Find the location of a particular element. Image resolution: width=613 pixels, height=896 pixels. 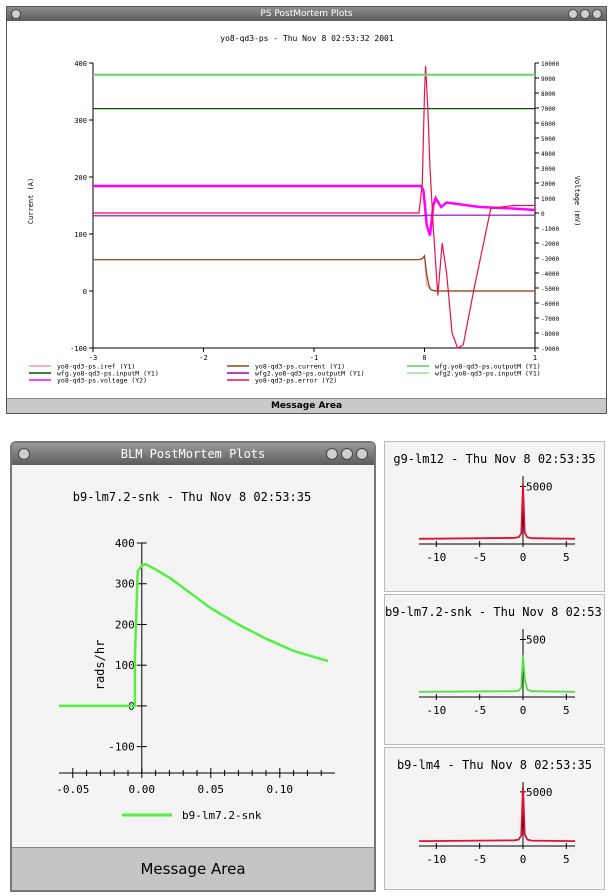

ps-y2-tick-label: -8000 is located at coordinates (550, 334).